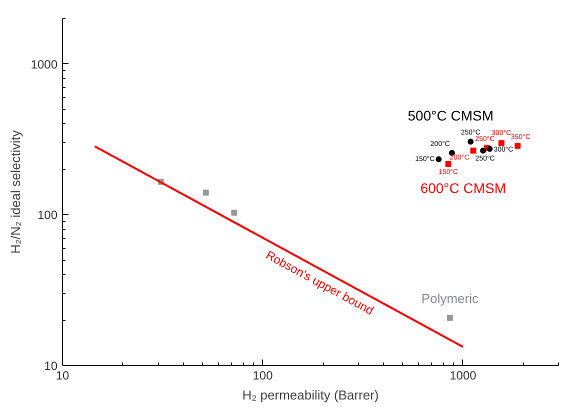  I want to click on series-label: 600°C CMSM, so click(463, 188).